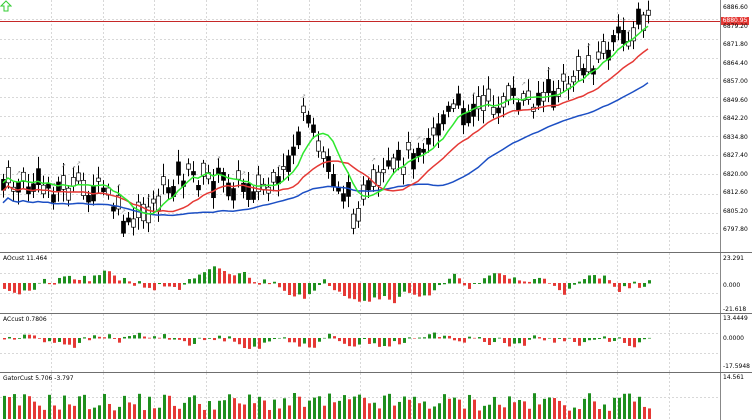  Describe the element at coordinates (735, 155) in the screenshot. I see `price-tick: 6827.40` at that location.